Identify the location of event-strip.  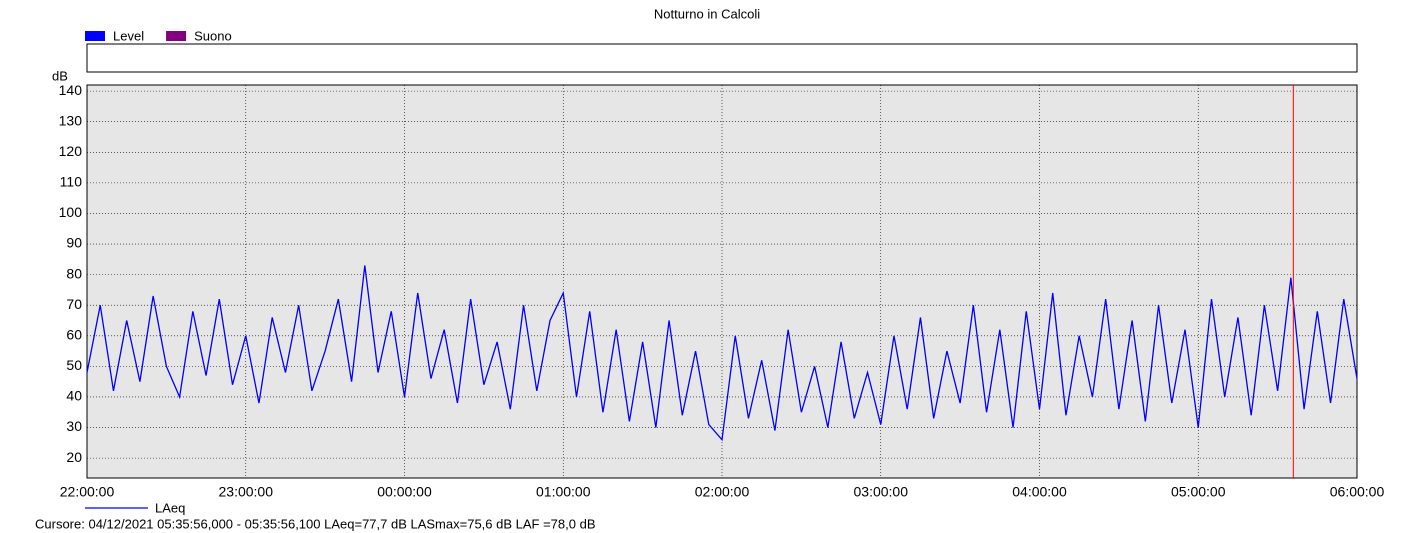
(722, 58).